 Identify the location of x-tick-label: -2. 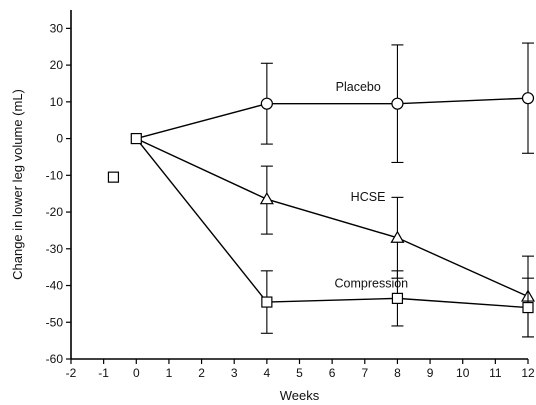
(71, 373).